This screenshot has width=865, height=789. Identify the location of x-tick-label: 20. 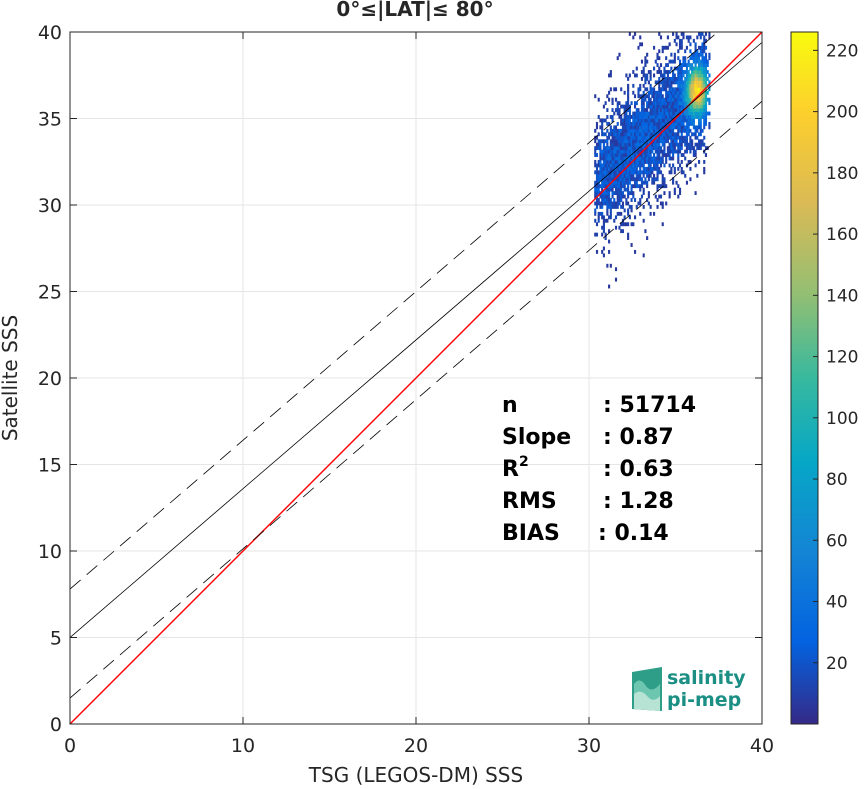
(416, 746).